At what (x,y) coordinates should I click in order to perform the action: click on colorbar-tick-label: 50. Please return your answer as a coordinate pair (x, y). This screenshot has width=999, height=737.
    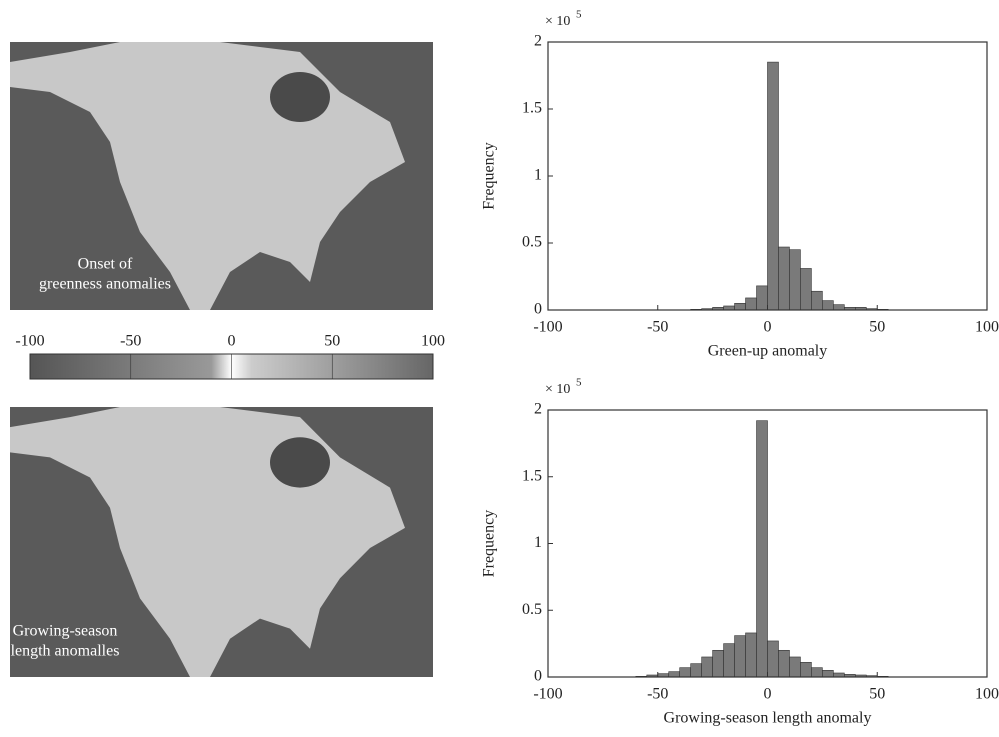
    Looking at the image, I should click on (332, 341).